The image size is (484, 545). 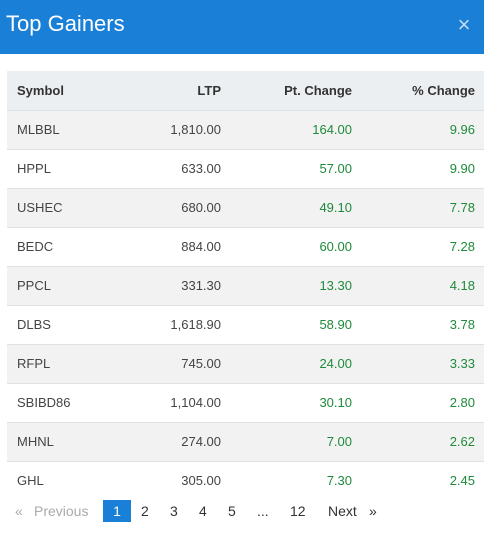 I want to click on modal-header: Top Gainers ×, so click(x=242, y=27).